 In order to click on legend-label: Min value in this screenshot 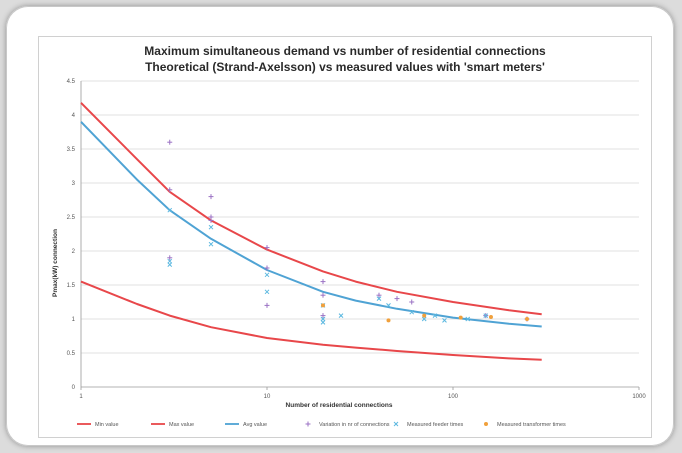, I will do `click(107, 425)`.